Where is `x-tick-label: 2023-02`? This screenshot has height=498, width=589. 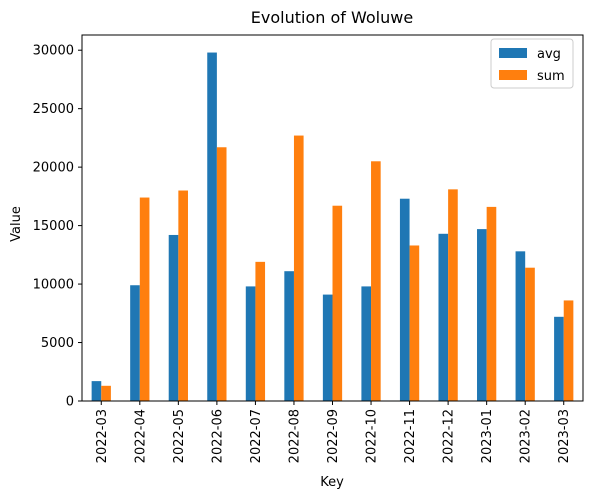 x-tick-label: 2023-02 is located at coordinates (526, 436).